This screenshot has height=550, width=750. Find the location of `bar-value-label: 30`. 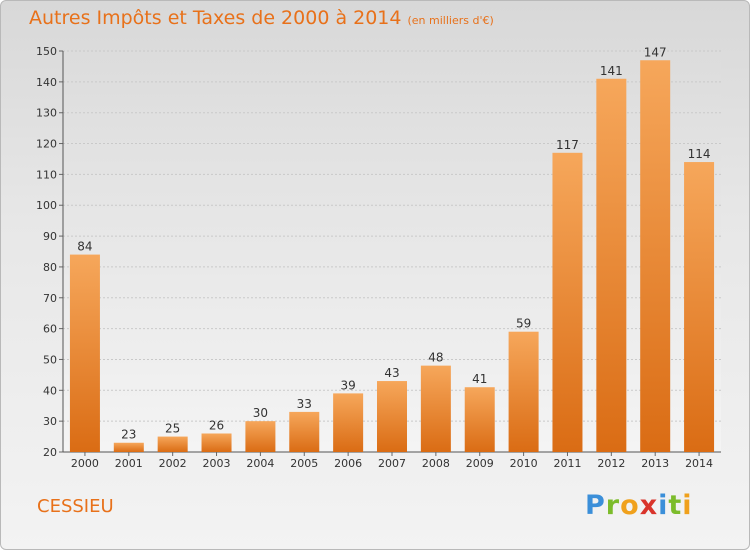

bar-value-label: 30 is located at coordinates (260, 413).